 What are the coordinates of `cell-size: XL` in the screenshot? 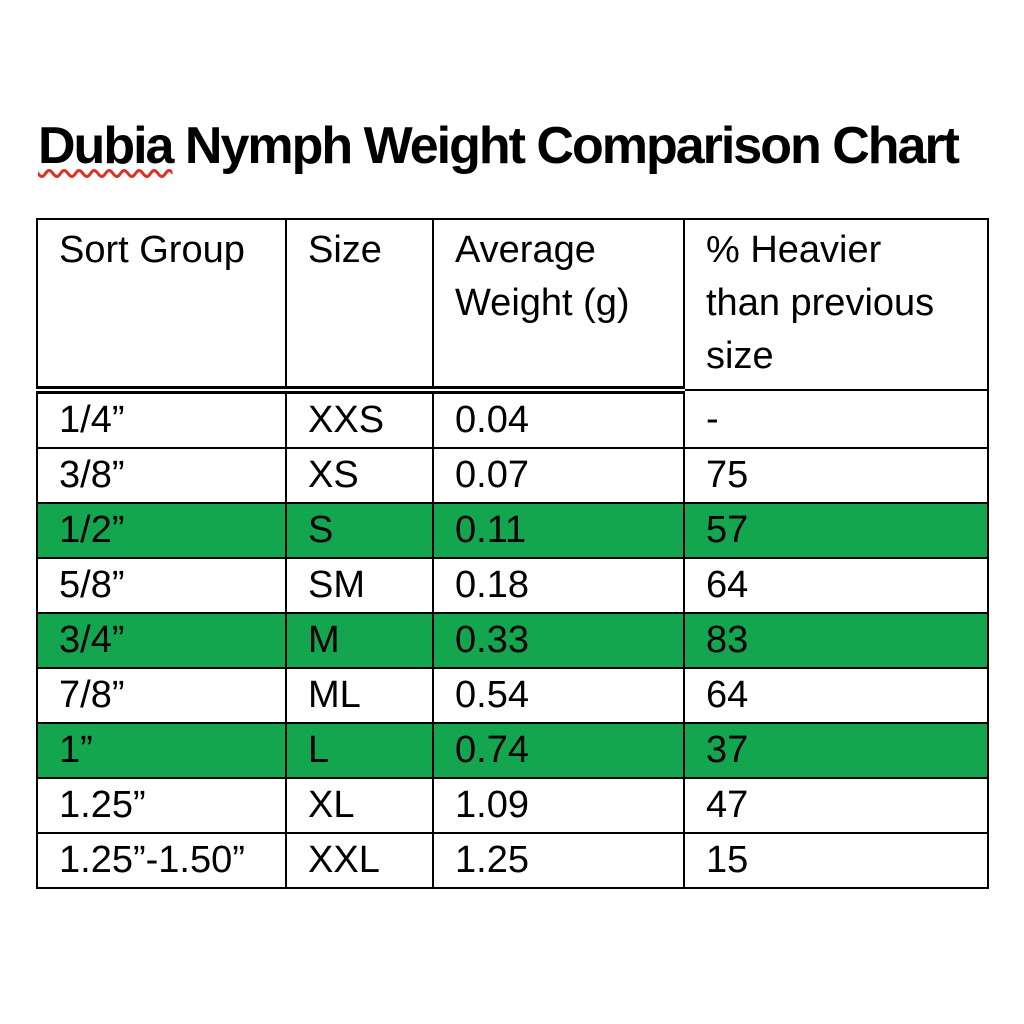 It's located at (359, 805).